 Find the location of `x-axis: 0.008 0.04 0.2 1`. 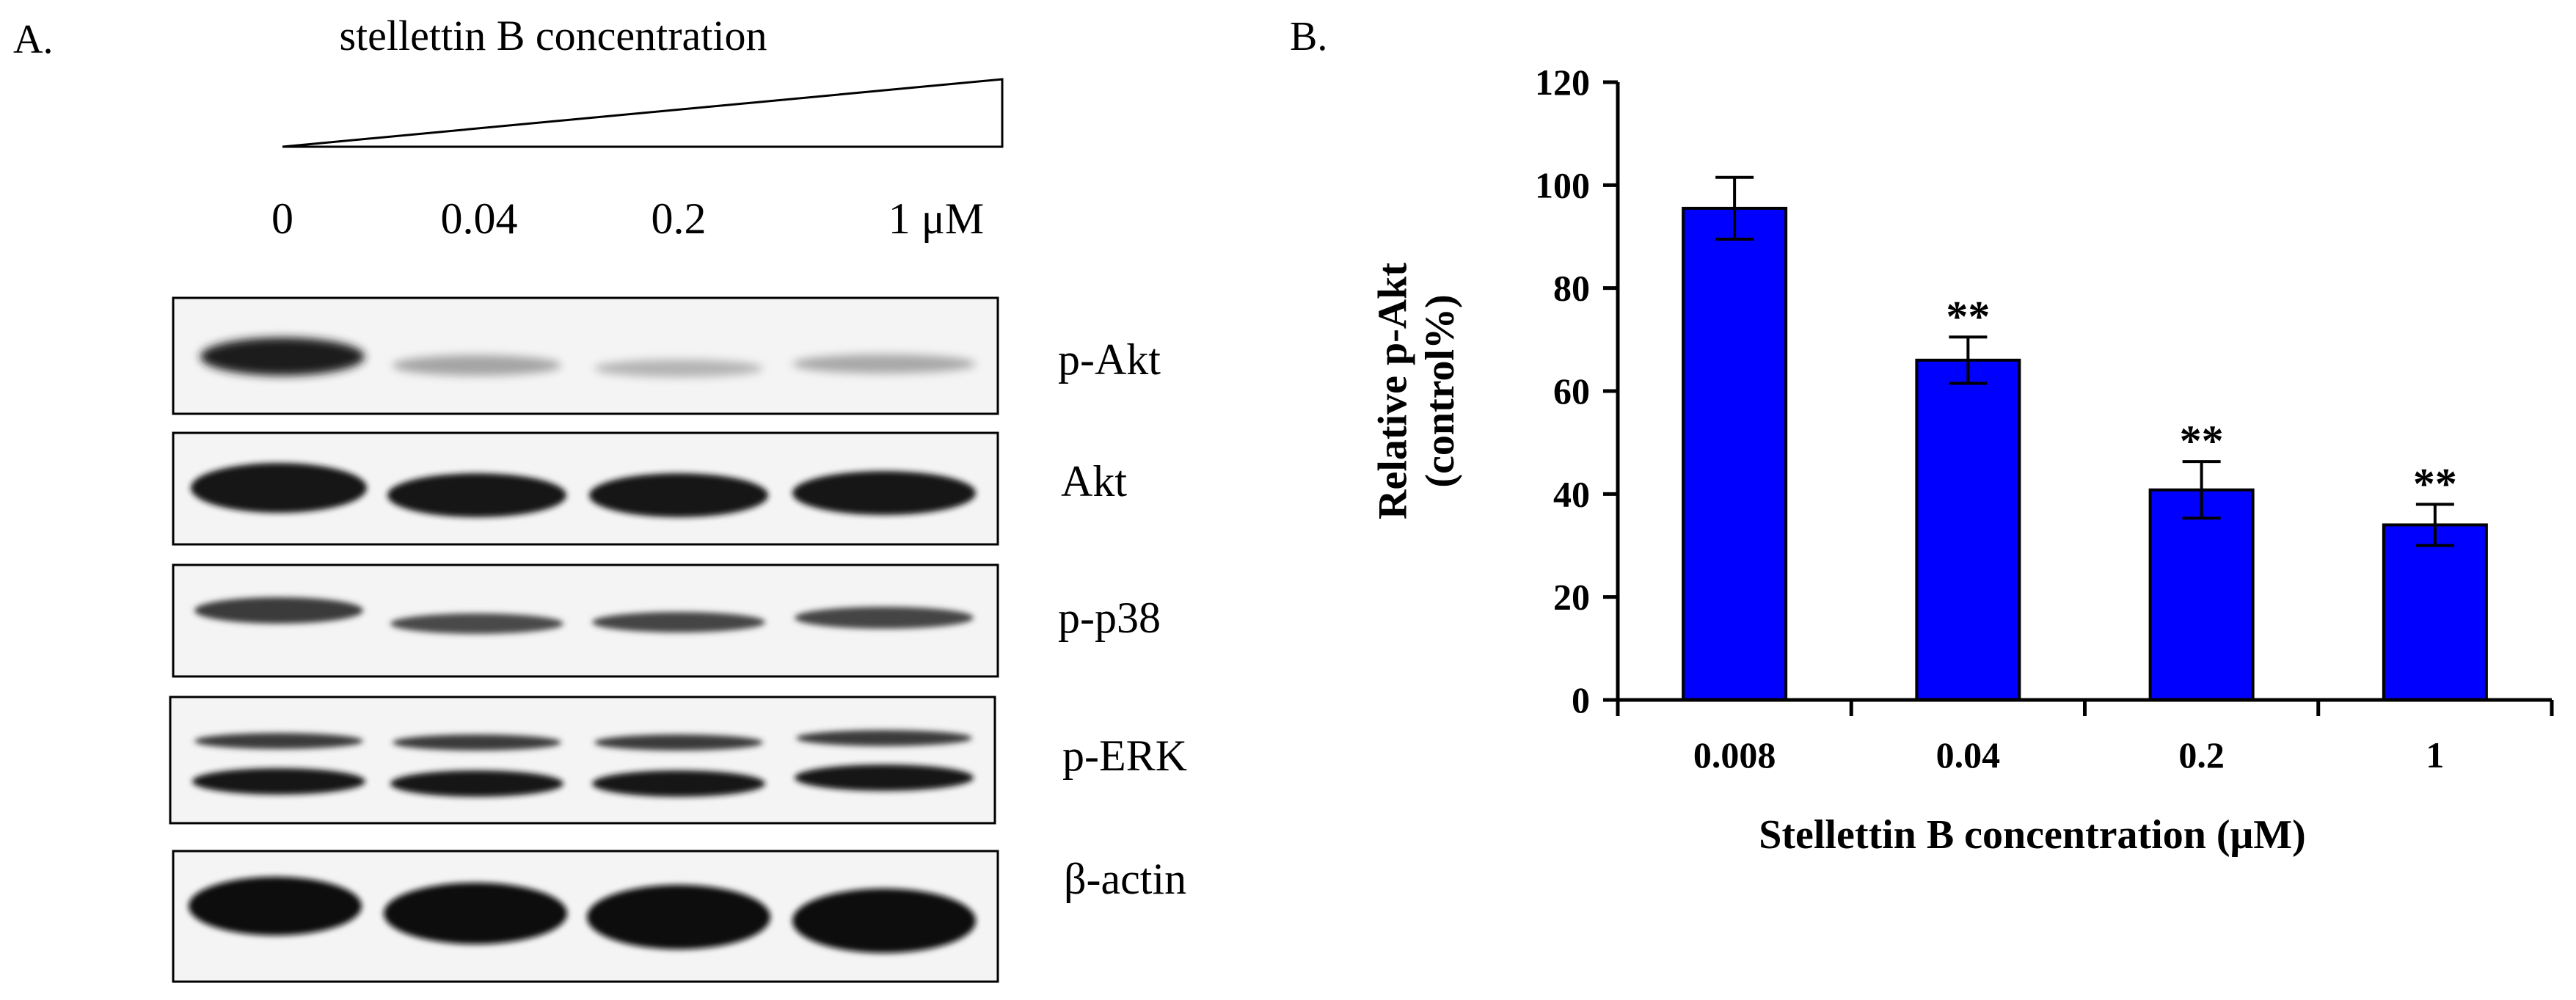

x-axis: 0.008 0.04 0.2 1 is located at coordinates (2085, 736).